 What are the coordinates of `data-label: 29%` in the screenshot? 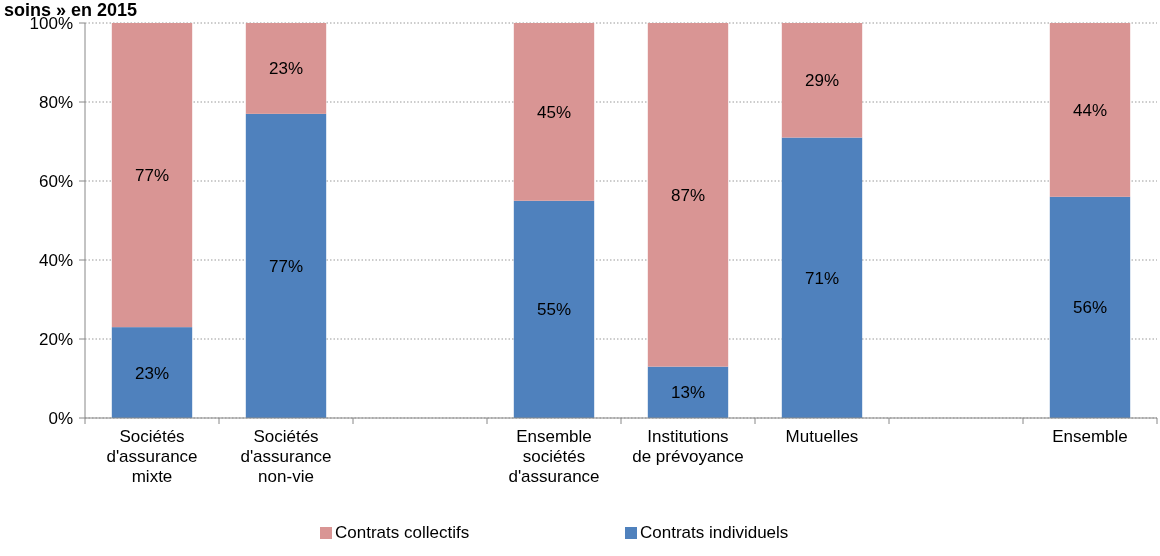 It's located at (822, 81).